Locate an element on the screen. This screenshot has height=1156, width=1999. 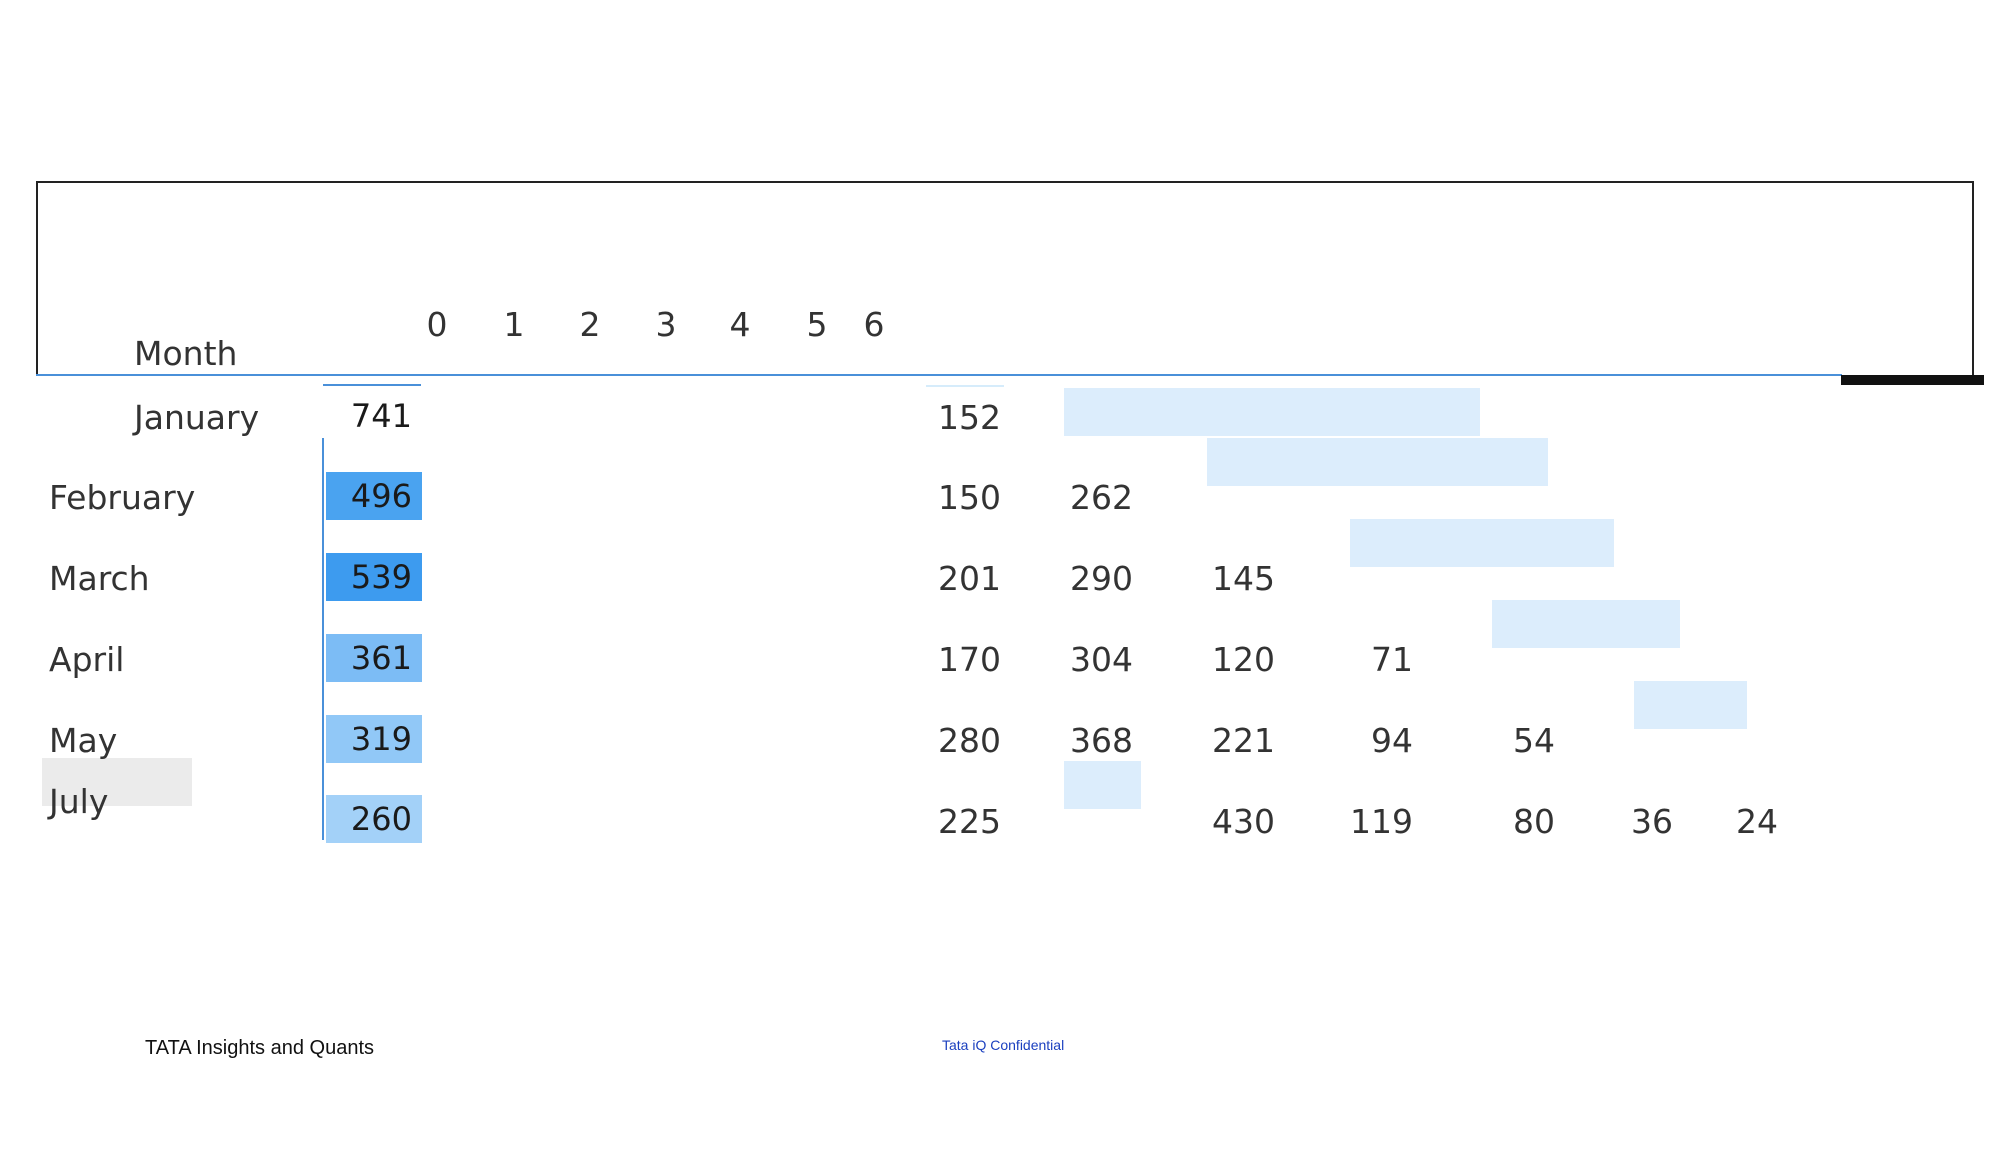
column-header-4: 4 is located at coordinates (740, 324).